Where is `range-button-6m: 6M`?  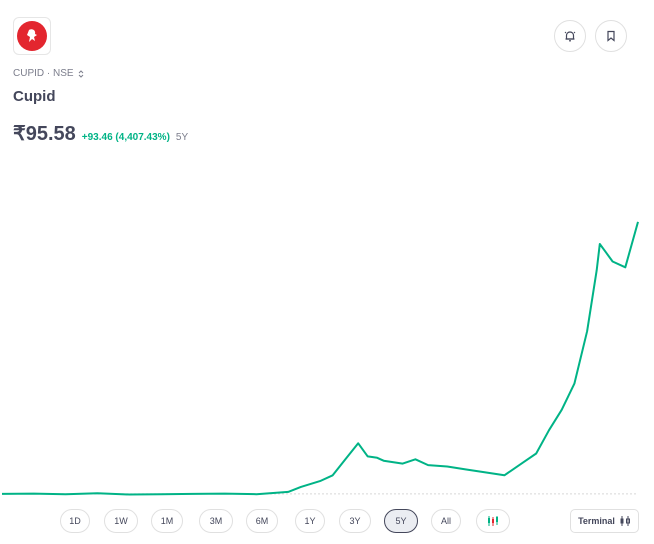 range-button-6m: 6M is located at coordinates (262, 521).